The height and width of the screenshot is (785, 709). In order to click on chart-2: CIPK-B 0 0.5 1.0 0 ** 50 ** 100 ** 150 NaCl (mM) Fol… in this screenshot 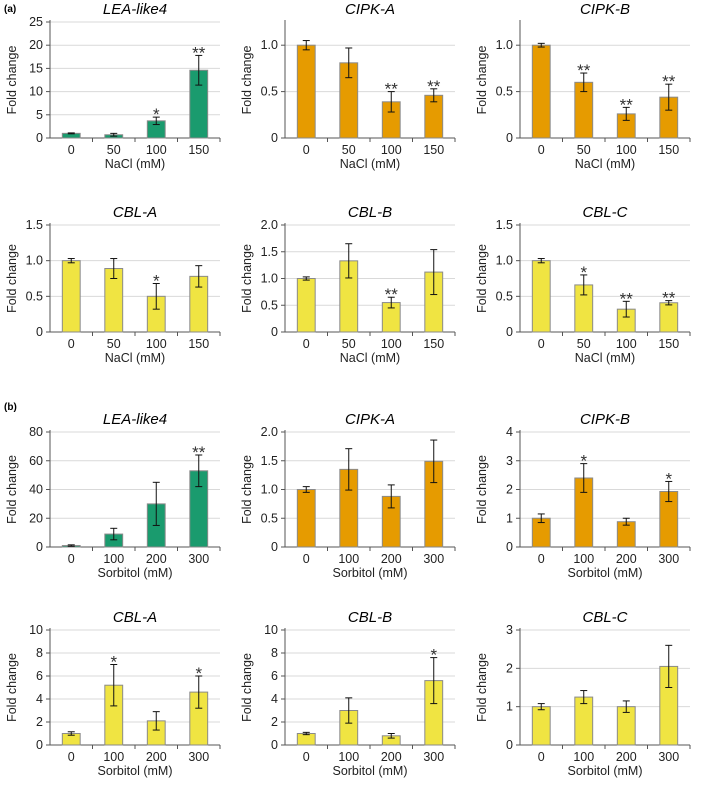, I will do `click(583, 86)`.